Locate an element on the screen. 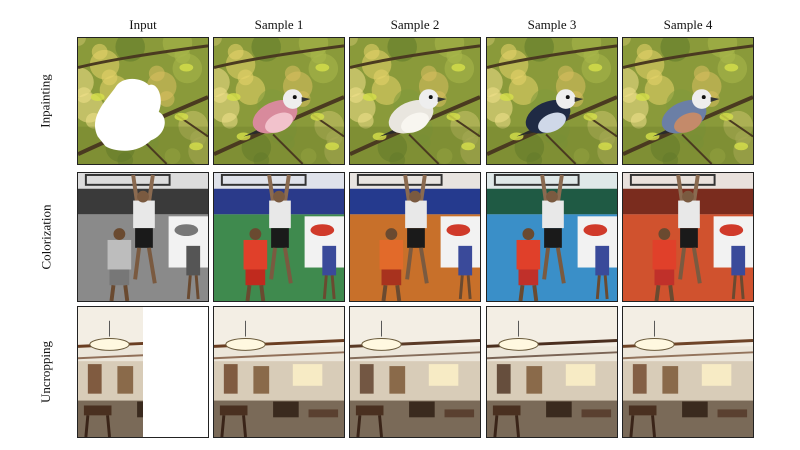  inpainting-sample-1-image is located at coordinates (279, 101).